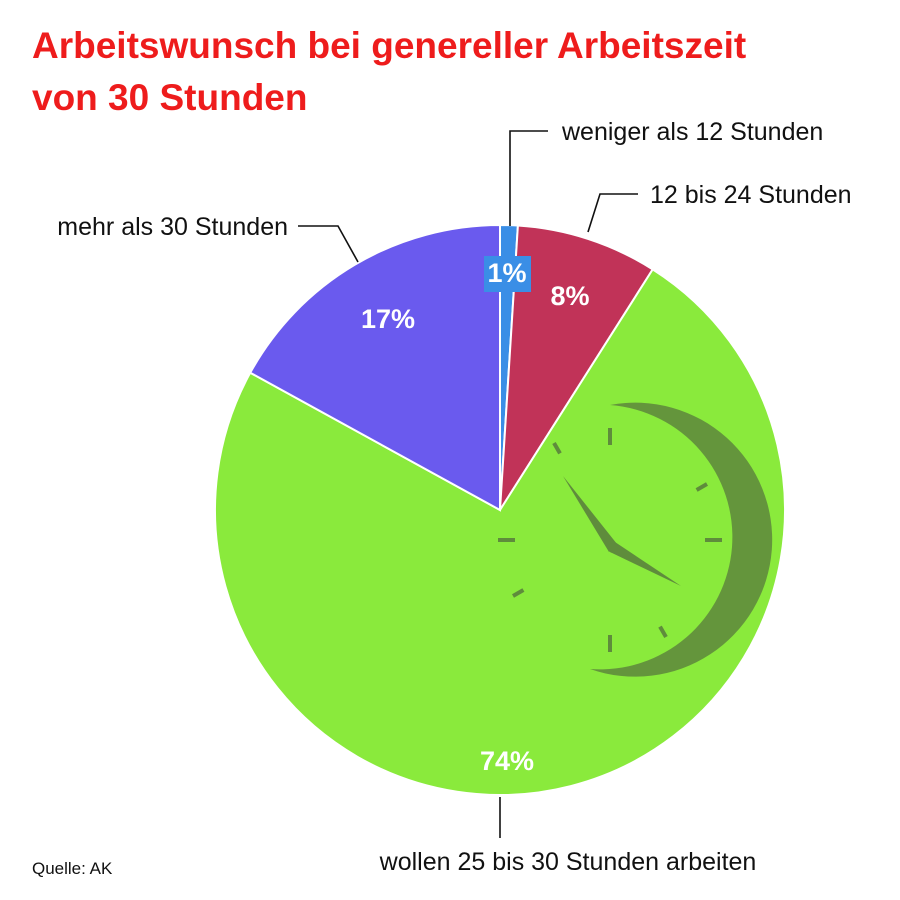 The height and width of the screenshot is (900, 900). What do you see at coordinates (751, 195) in the screenshot?
I see `slice-label-12-bis-24-stunden: 12 bis 24 Stunden` at bounding box center [751, 195].